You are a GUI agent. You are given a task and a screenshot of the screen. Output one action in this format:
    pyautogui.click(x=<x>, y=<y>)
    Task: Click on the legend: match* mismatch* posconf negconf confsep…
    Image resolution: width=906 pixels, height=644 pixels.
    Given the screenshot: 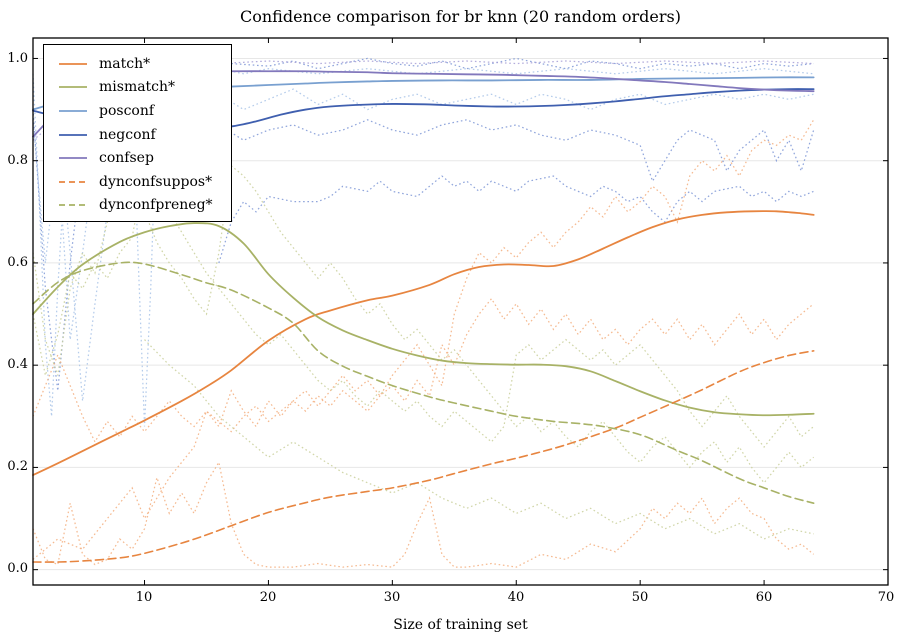 What is the action you would take?
    pyautogui.click(x=137, y=133)
    